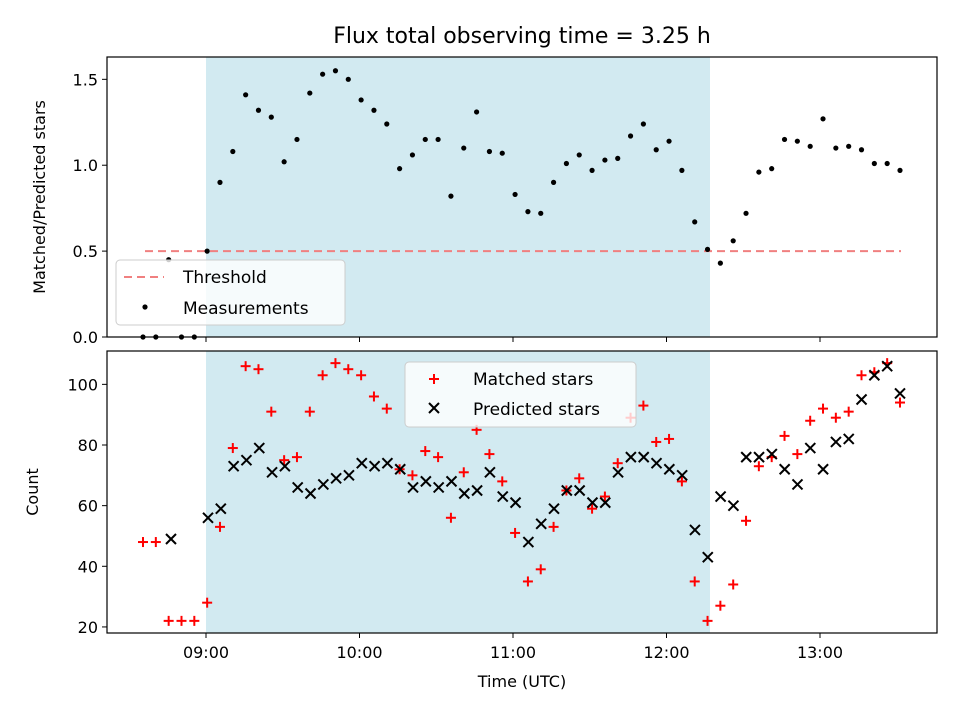  What do you see at coordinates (434, 379) in the screenshot?
I see `legend-matched-swatch` at bounding box center [434, 379].